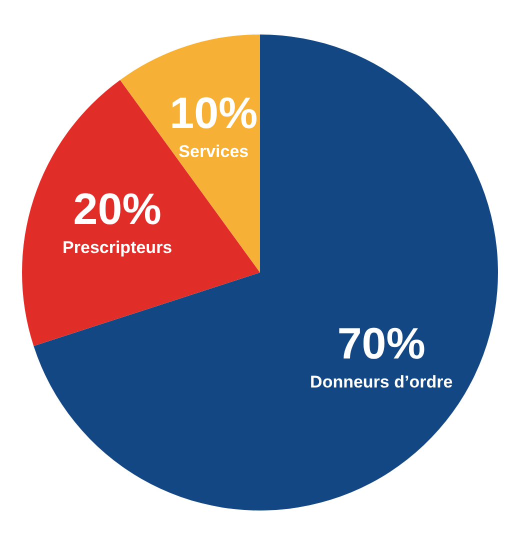  Describe the element at coordinates (213, 151) in the screenshot. I see `slice-label: Services` at that location.